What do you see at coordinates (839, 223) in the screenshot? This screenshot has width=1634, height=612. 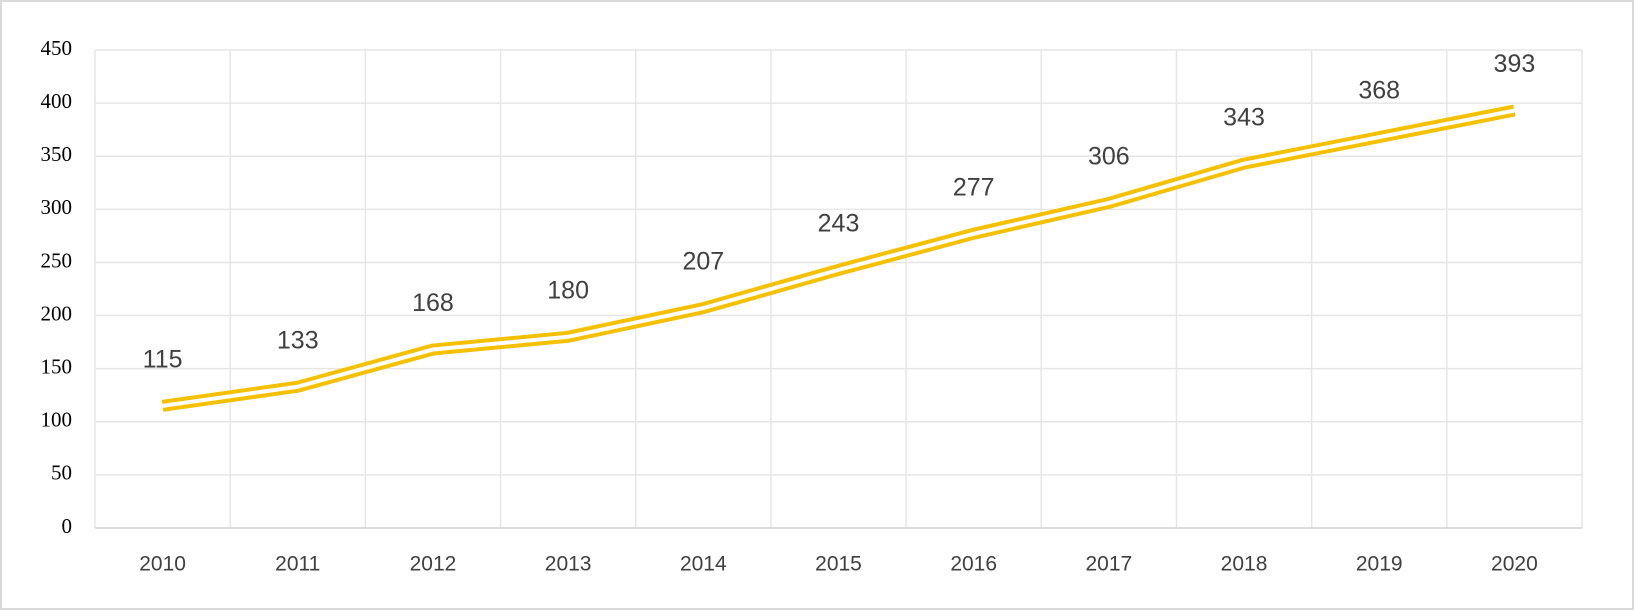 I see `data-label: 243` at bounding box center [839, 223].